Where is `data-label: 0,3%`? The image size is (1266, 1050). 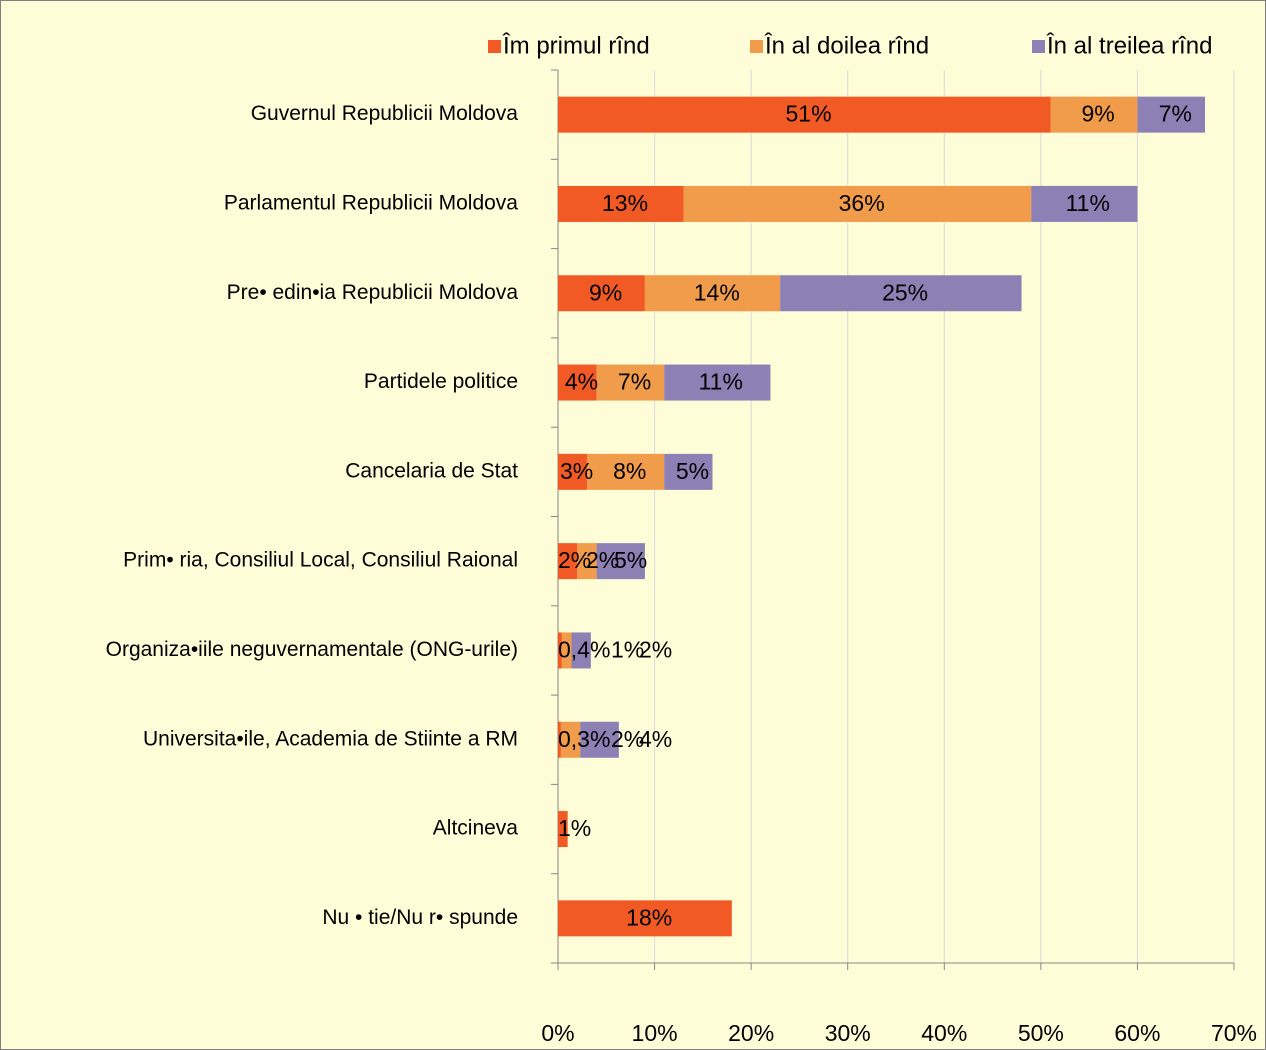 data-label: 0,3% is located at coordinates (584, 739).